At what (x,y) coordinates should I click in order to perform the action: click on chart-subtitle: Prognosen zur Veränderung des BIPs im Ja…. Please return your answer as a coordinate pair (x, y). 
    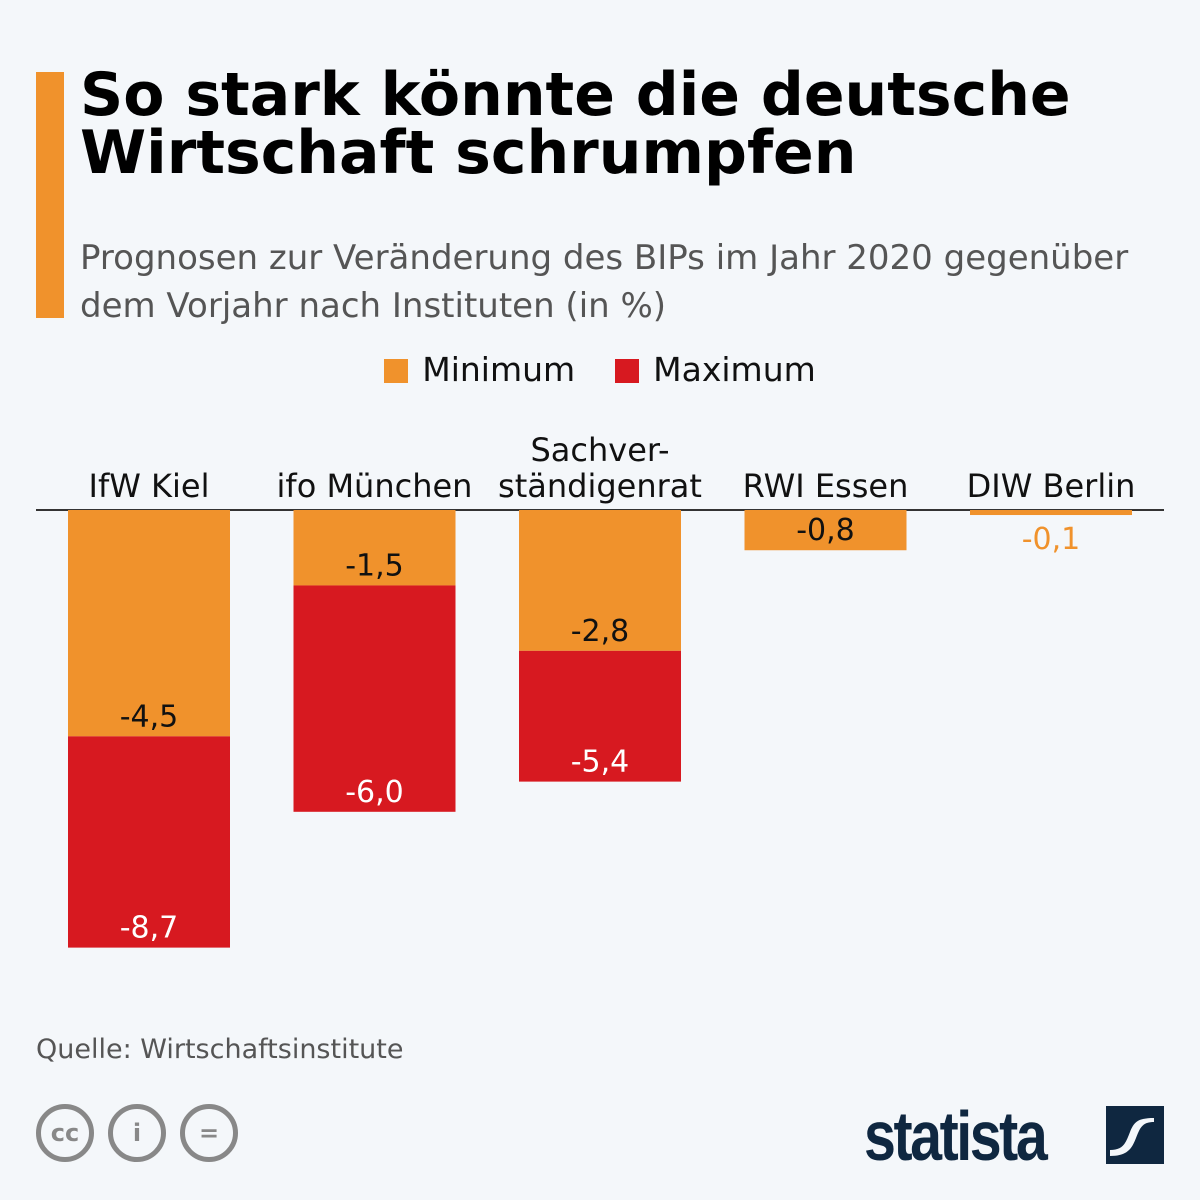
    Looking at the image, I should click on (604, 282).